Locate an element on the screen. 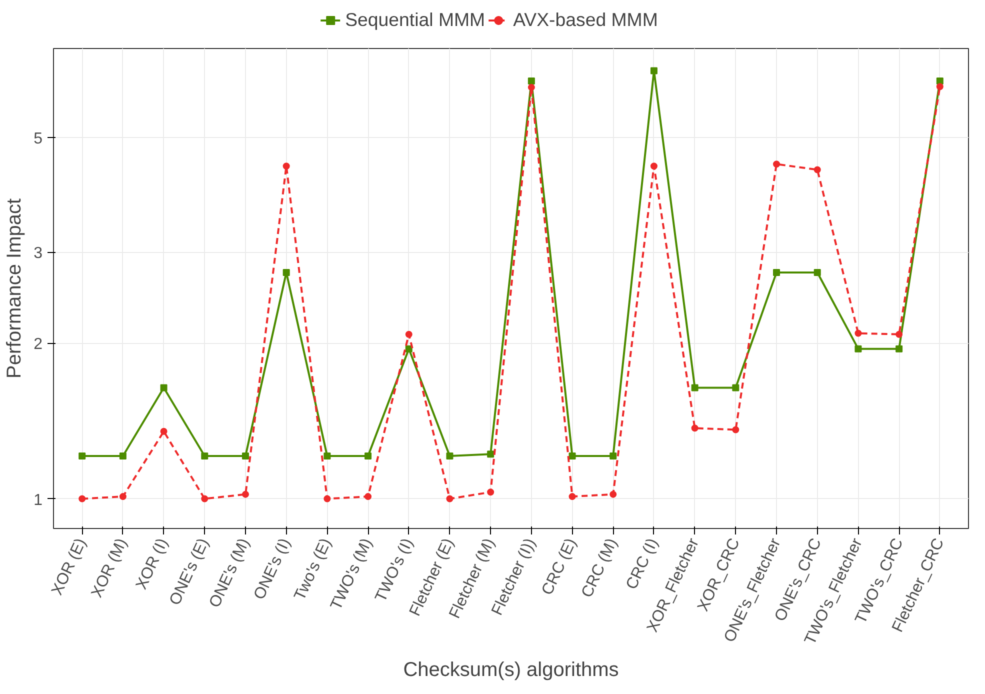  y-tick-label: 5 is located at coordinates (38, 139).